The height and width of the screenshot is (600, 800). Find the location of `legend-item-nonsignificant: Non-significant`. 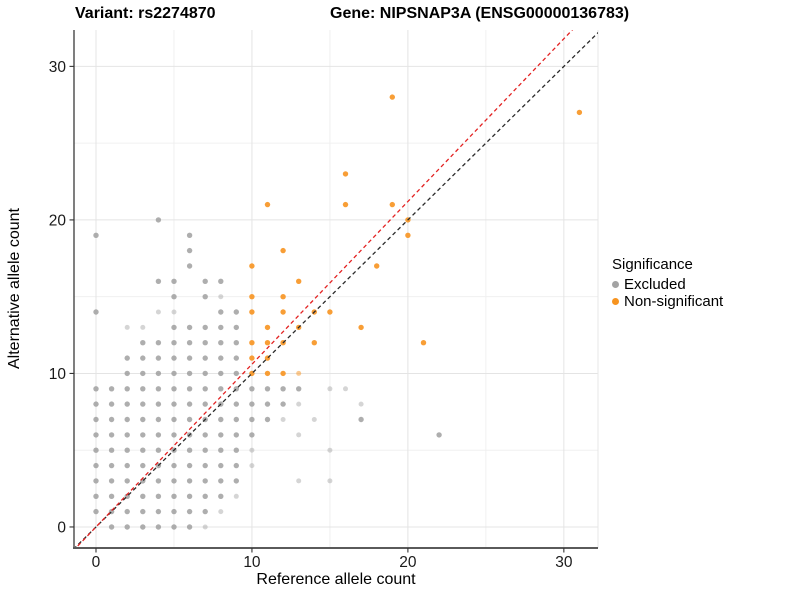

legend-item-nonsignificant: Non-significant is located at coordinates (667, 301).